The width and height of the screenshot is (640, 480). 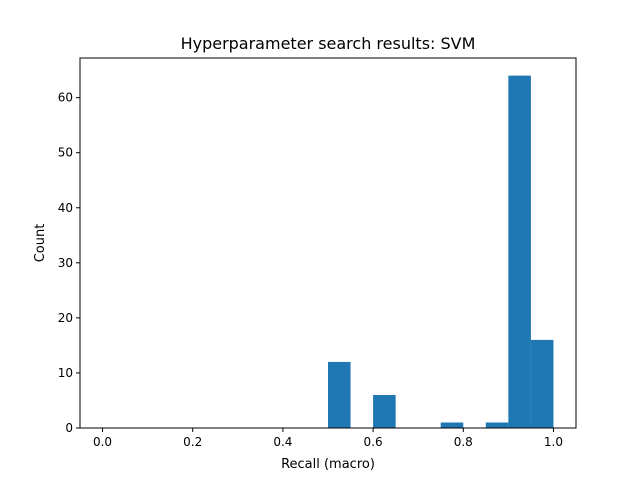 What do you see at coordinates (328, 464) in the screenshot?
I see `x-axis-label: Recall (macro)` at bounding box center [328, 464].